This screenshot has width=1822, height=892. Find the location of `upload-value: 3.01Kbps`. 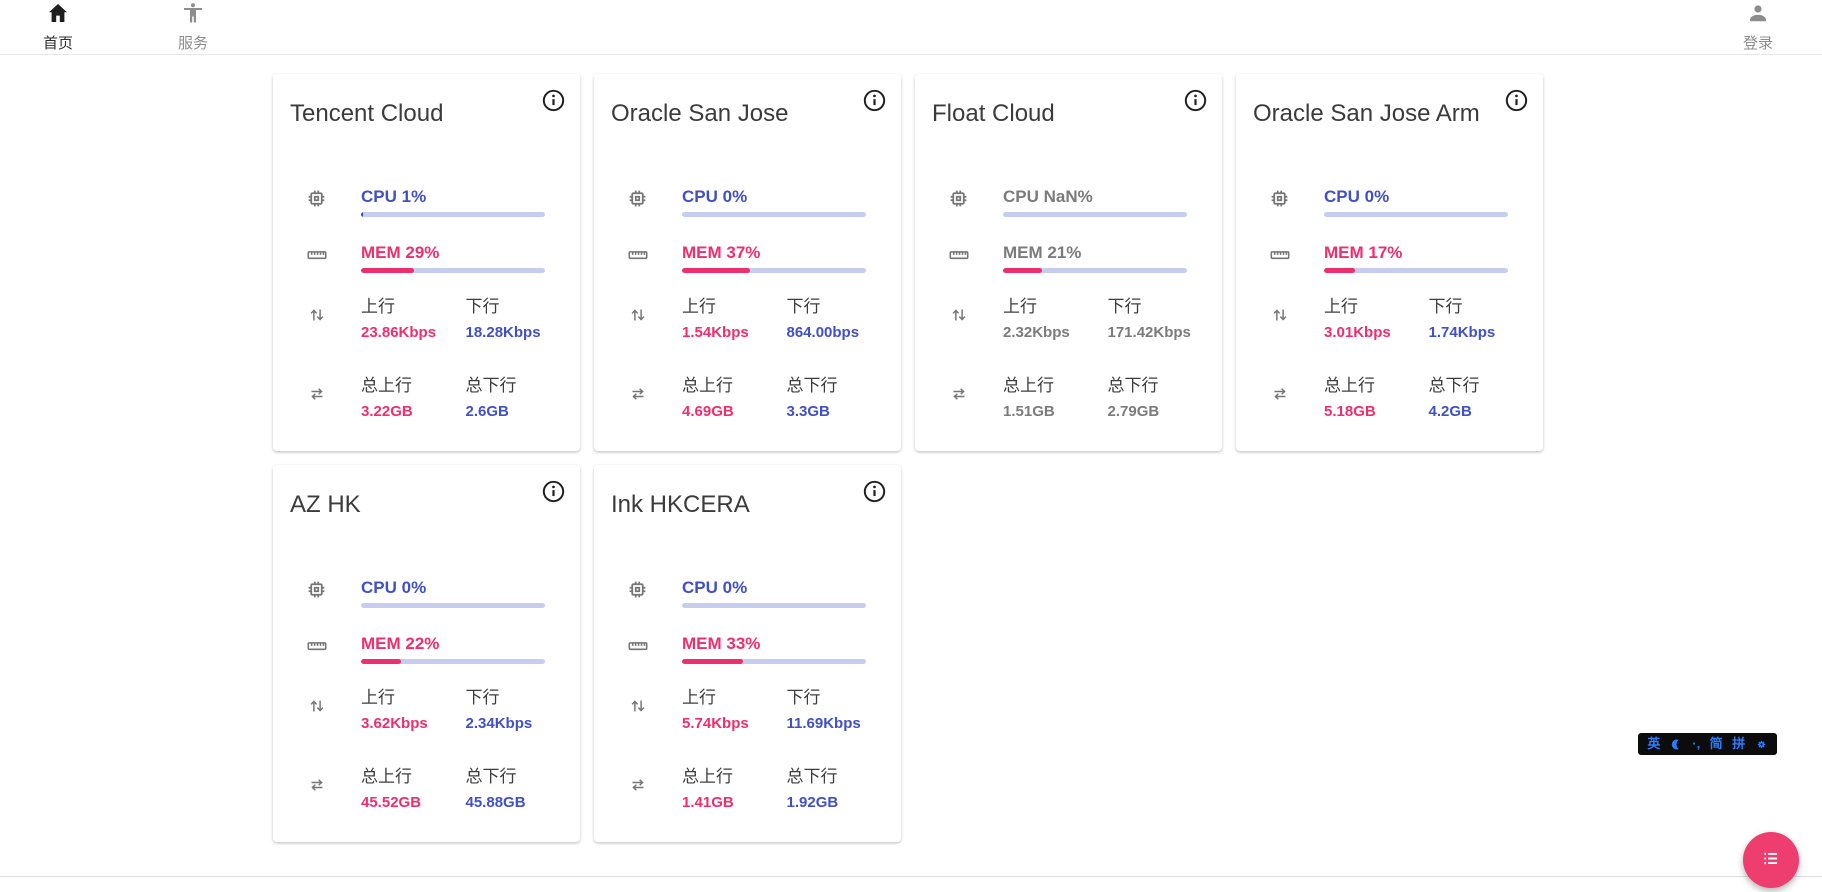

upload-value: 3.01Kbps is located at coordinates (1357, 332).